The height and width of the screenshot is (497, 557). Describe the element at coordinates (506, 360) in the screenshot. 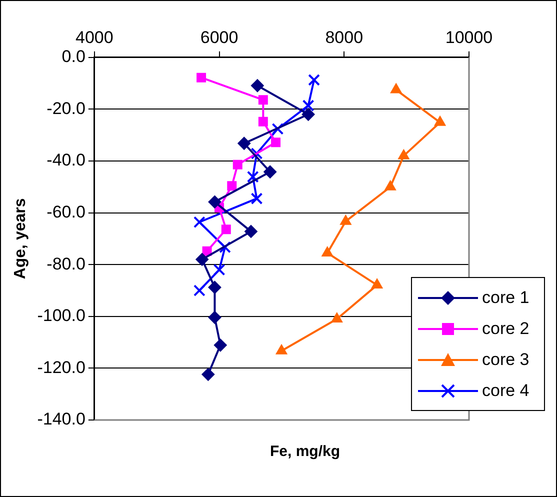

I see `legend-label: core 3` at that location.